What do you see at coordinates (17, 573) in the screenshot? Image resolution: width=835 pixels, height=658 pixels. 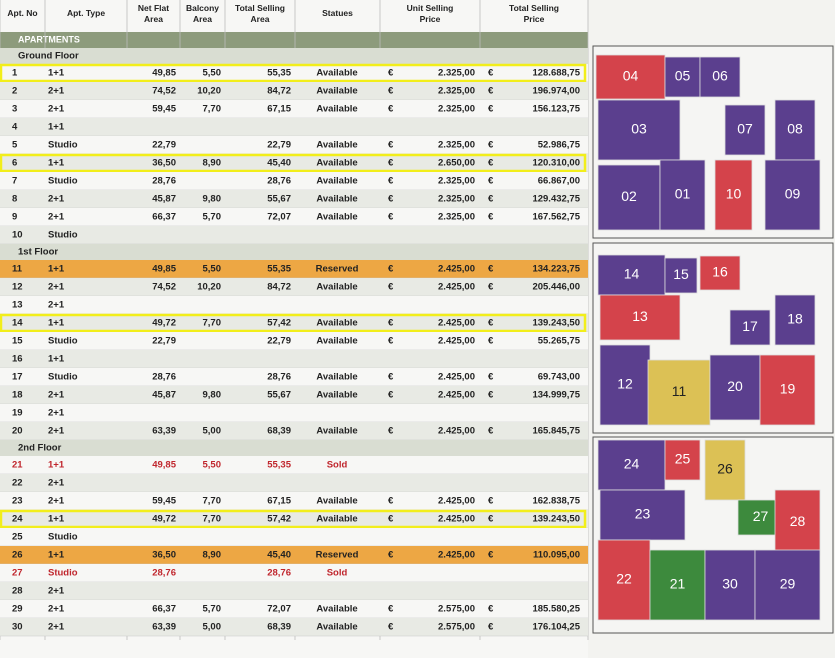 I see `apt-no: 27` at bounding box center [17, 573].